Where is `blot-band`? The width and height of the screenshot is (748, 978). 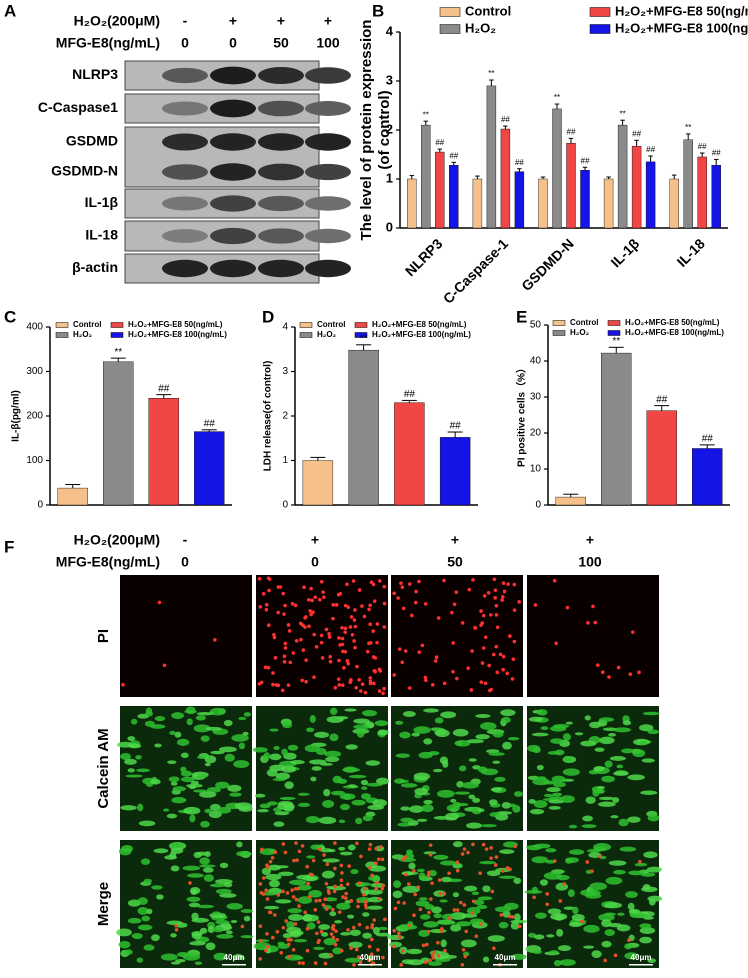 blot-band is located at coordinates (185, 172).